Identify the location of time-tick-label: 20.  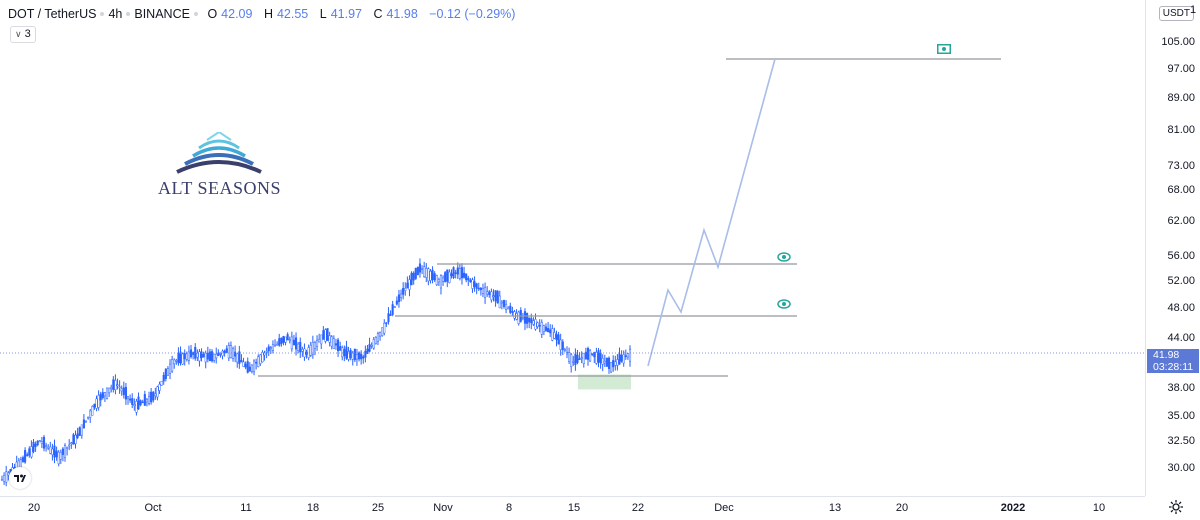
(902, 508).